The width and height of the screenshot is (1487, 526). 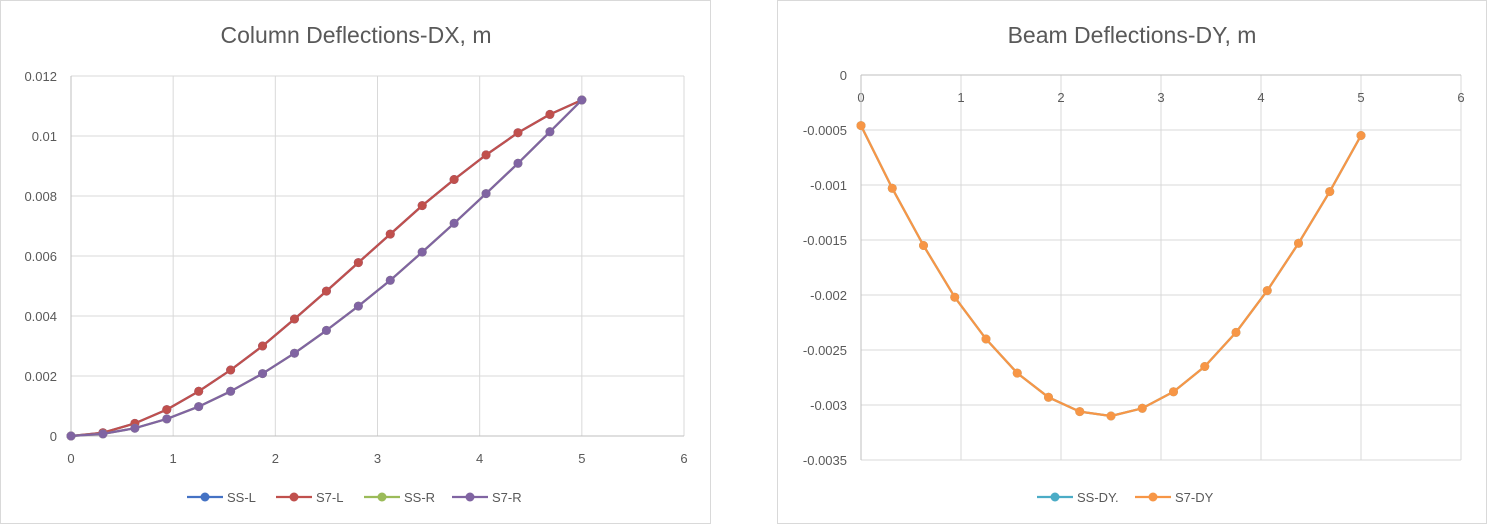 I want to click on chart-title: Column Deflections-DX, m, so click(x=356, y=35).